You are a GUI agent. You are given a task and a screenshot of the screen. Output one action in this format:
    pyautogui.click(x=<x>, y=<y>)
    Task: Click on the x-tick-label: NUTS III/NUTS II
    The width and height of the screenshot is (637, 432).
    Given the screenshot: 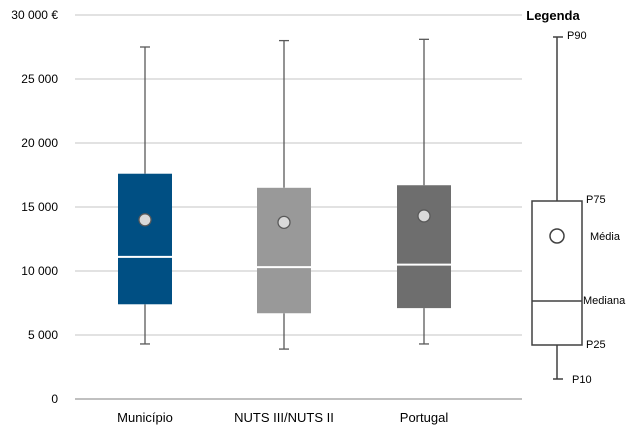 What is the action you would take?
    pyautogui.click(x=284, y=417)
    